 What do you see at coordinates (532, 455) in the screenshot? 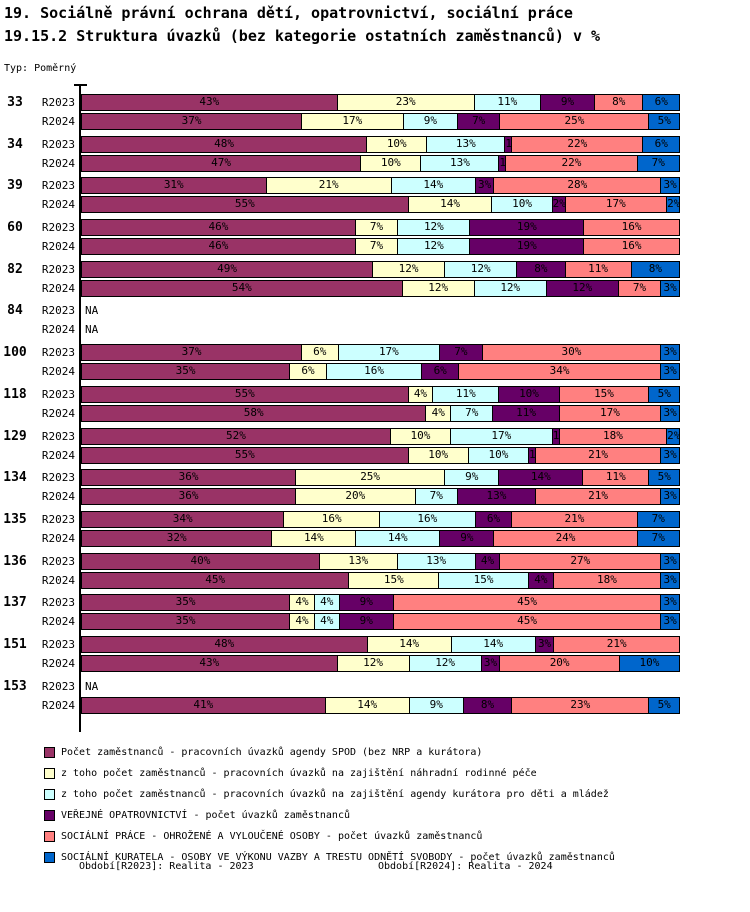
I see `bar-segment: 1%` at bounding box center [532, 455].